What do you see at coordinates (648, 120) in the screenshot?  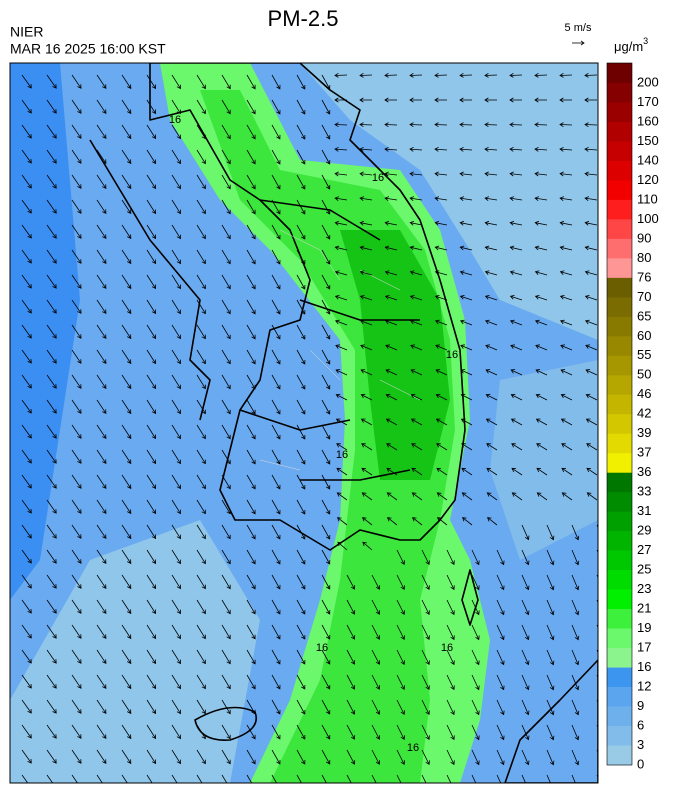 I see `colorbar-label: 160` at bounding box center [648, 120].